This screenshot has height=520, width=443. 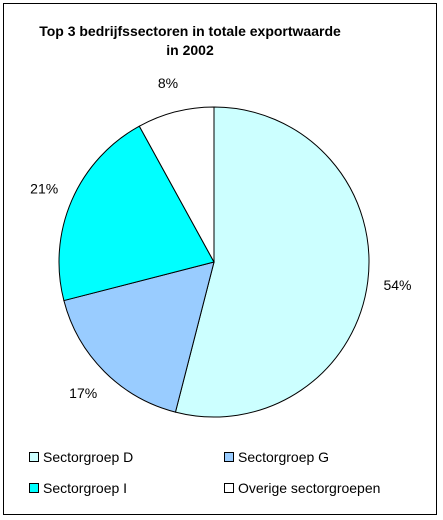 What do you see at coordinates (229, 488) in the screenshot?
I see `legend-swatch-overige-sectorgroepen` at bounding box center [229, 488].